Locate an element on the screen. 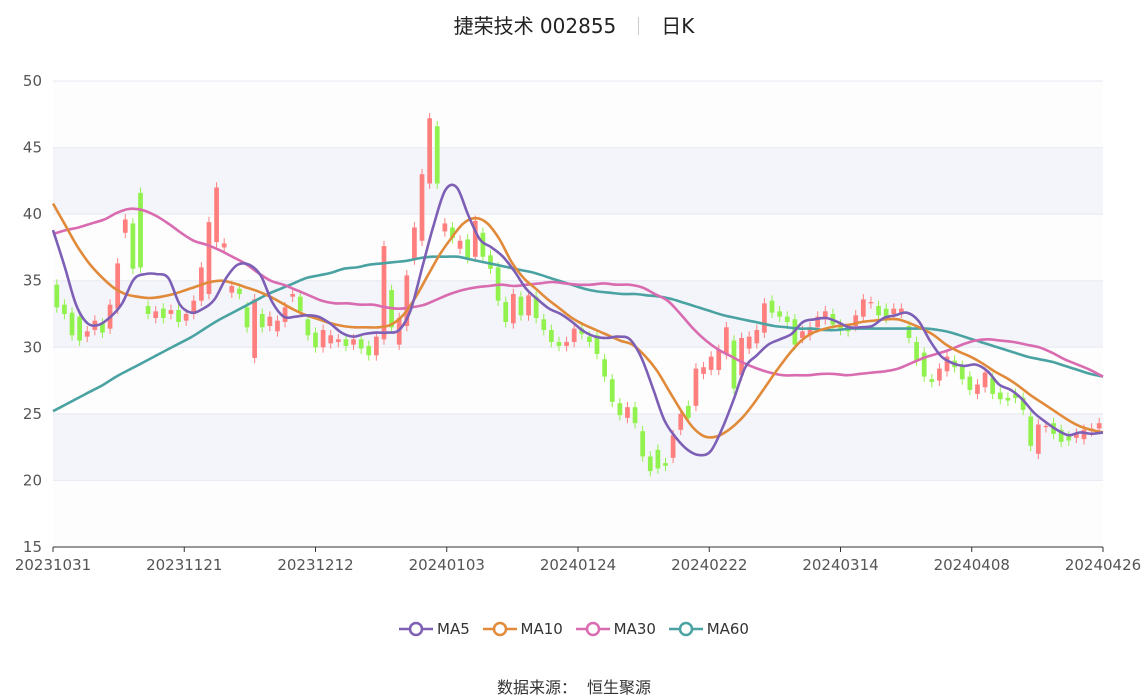 Image resolution: width=1148 pixels, height=699 pixels. legend-item-ma60: MA60 is located at coordinates (708, 629).